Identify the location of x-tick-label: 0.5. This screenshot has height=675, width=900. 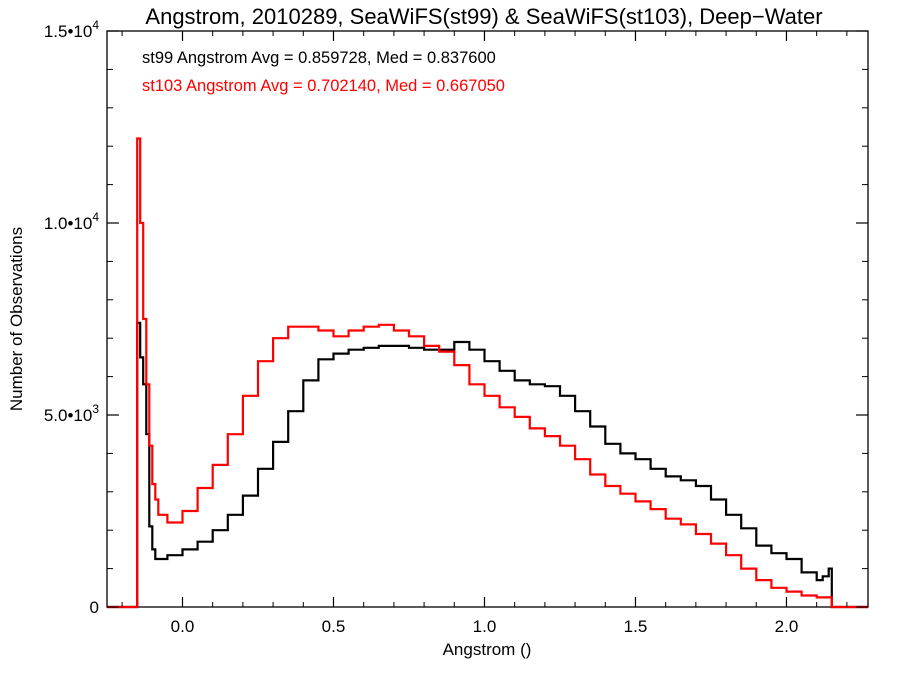
(334, 626).